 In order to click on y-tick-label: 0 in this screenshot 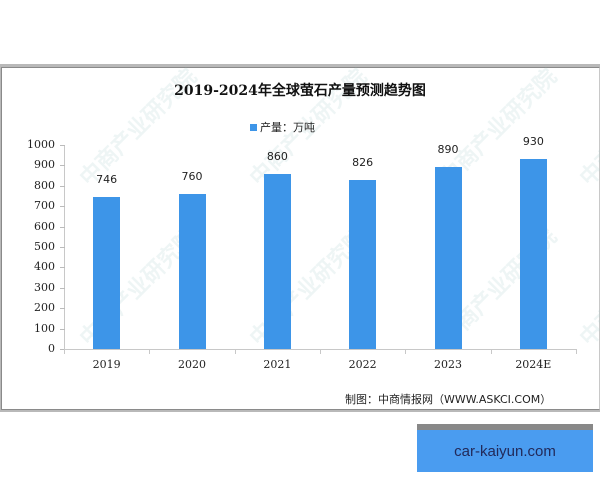, I will do `click(51, 348)`.